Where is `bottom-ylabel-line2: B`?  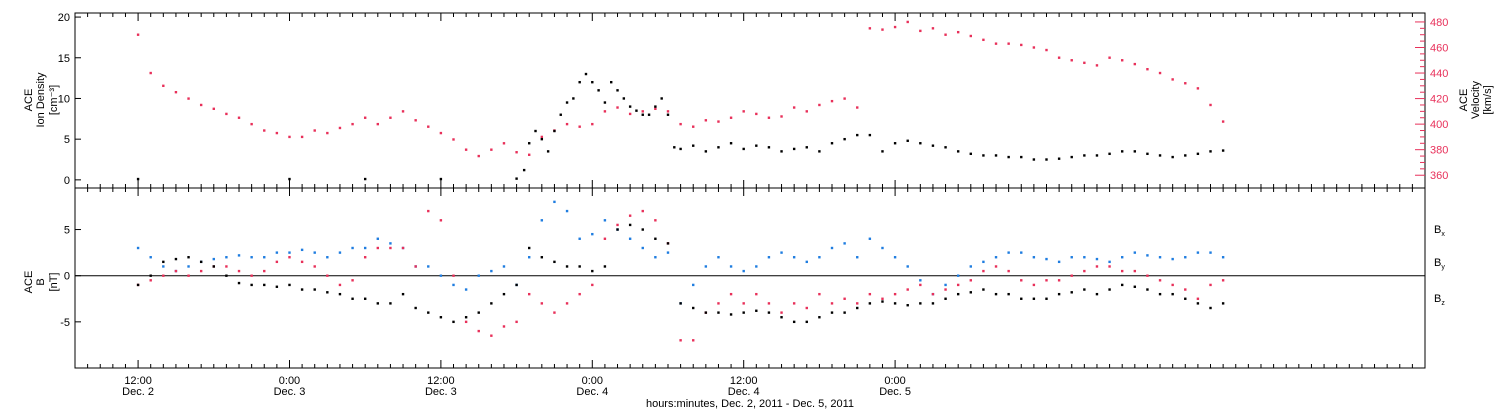 bottom-ylabel-line2: B is located at coordinates (41, 281).